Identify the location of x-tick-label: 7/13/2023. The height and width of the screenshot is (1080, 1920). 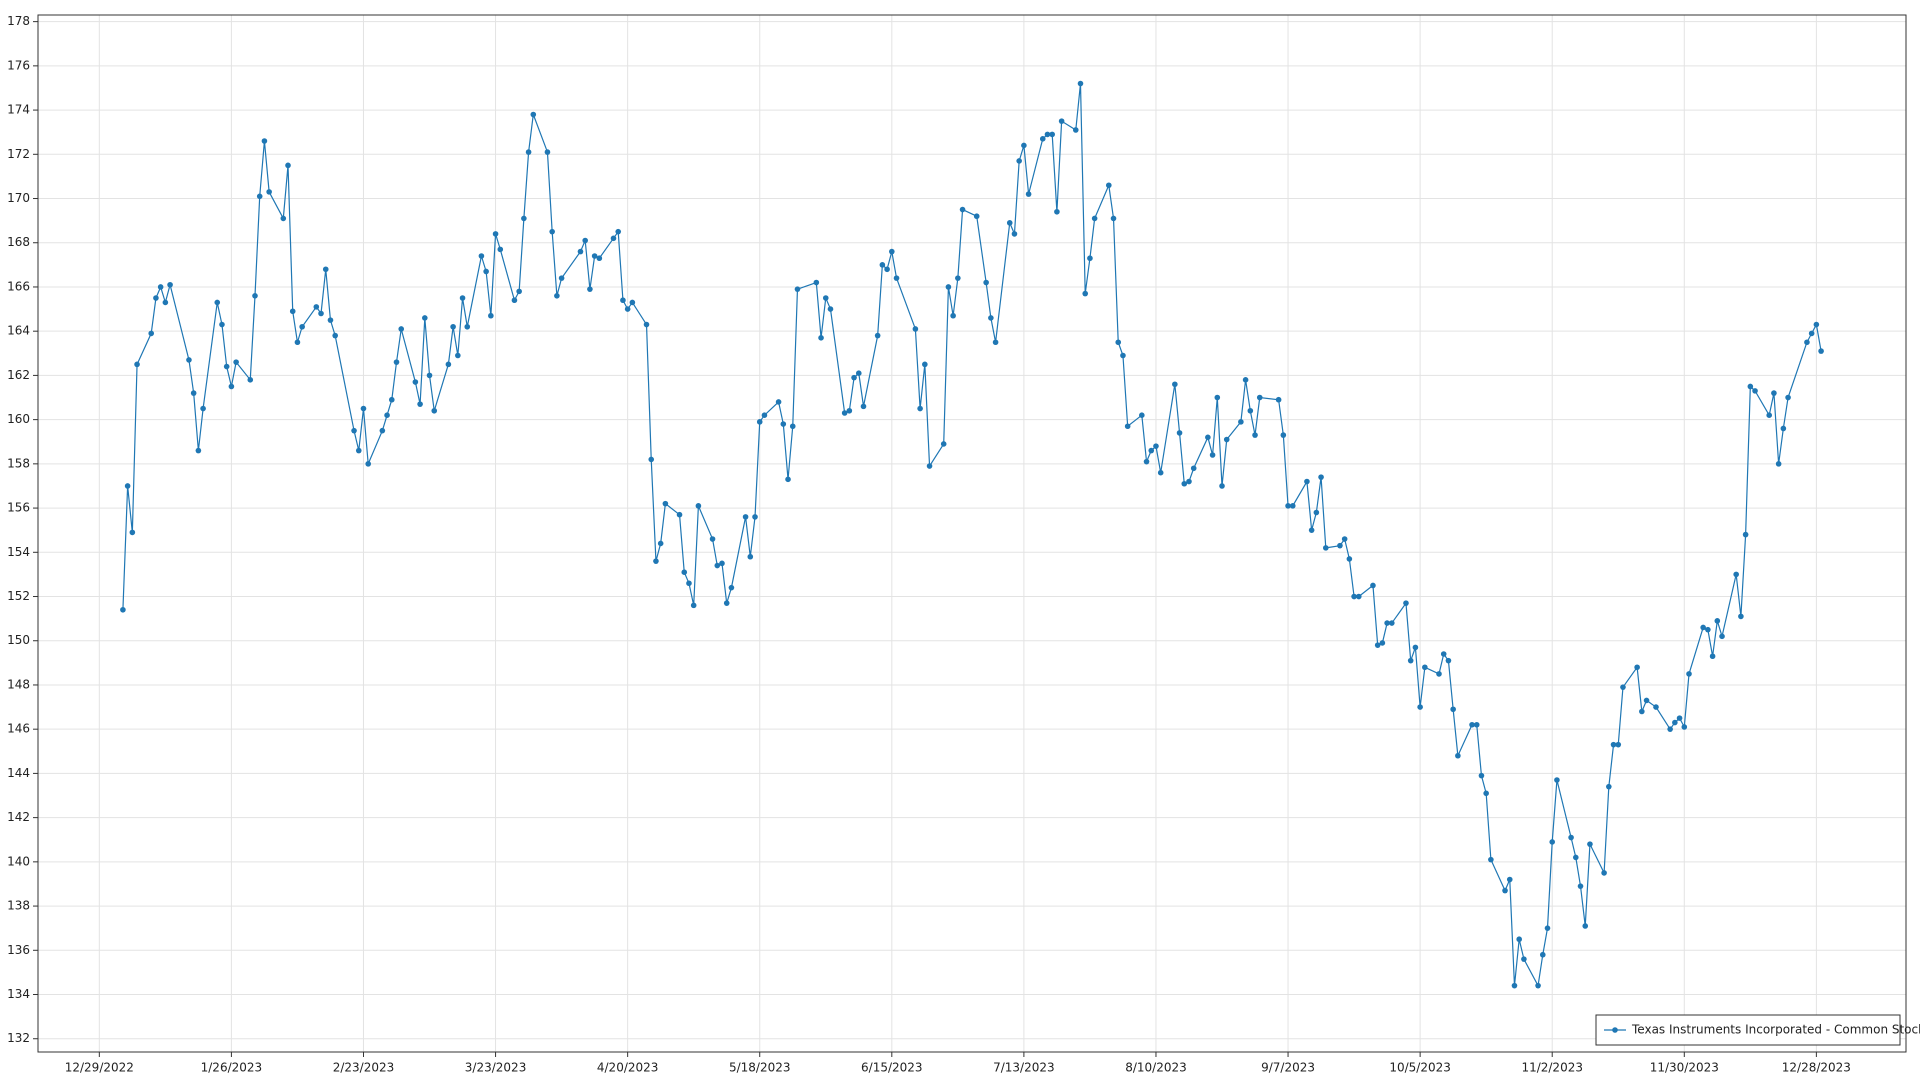
(1024, 1068).